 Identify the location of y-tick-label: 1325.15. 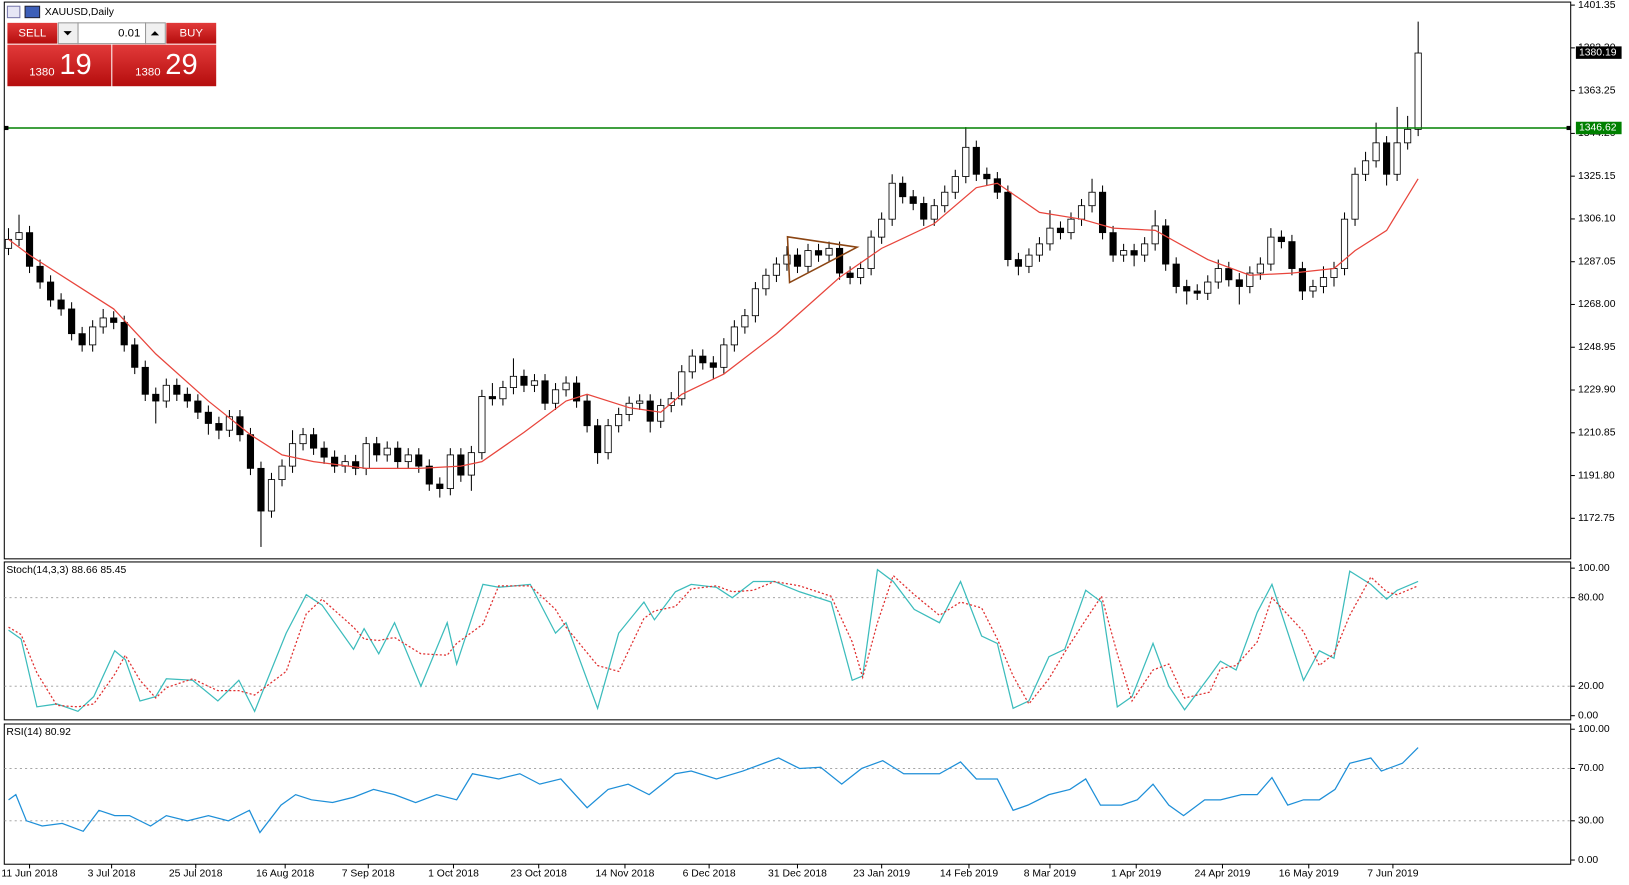
(1597, 176).